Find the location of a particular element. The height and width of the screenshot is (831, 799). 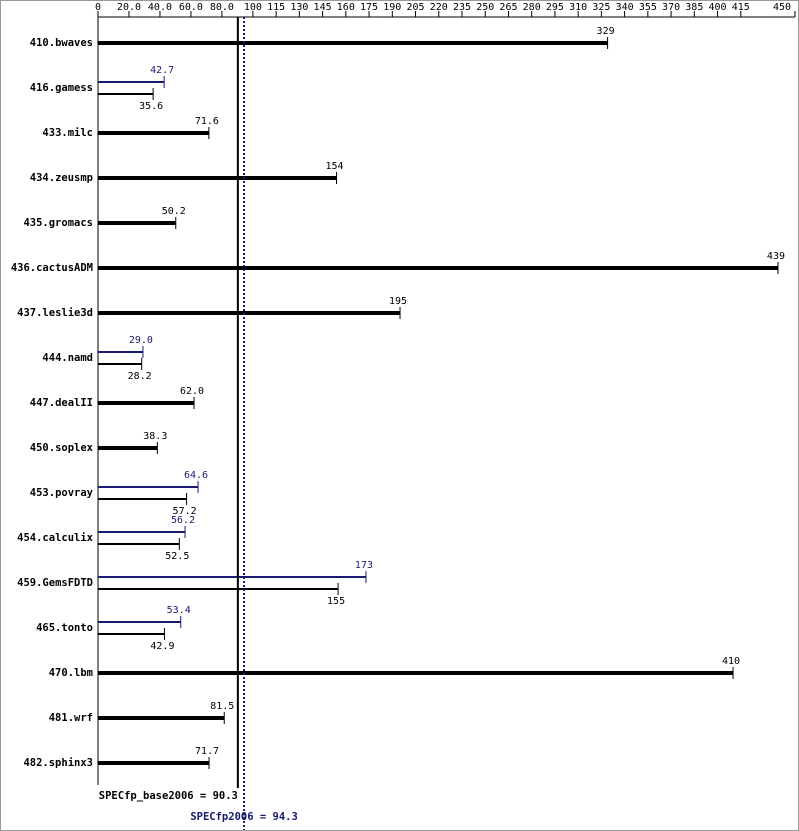

x-tick-label: 355 is located at coordinates (648, 7).